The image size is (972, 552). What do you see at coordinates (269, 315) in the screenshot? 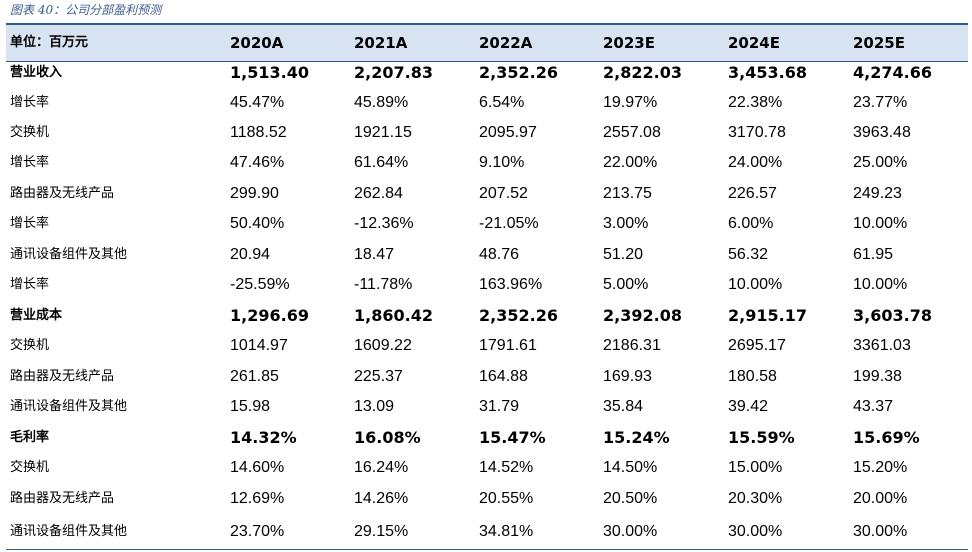
I see `table-cell: 1,296.69` at bounding box center [269, 315].